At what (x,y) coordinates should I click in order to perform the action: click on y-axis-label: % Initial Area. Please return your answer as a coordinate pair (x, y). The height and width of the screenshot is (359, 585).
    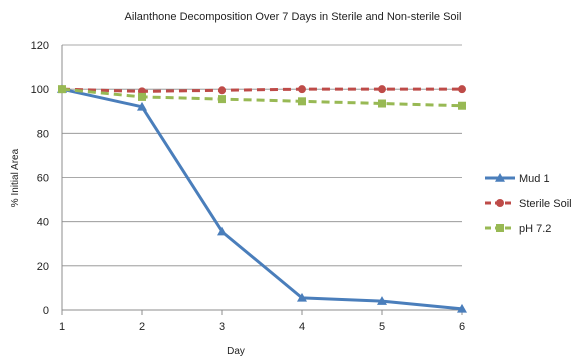
    Looking at the image, I should click on (15, 177).